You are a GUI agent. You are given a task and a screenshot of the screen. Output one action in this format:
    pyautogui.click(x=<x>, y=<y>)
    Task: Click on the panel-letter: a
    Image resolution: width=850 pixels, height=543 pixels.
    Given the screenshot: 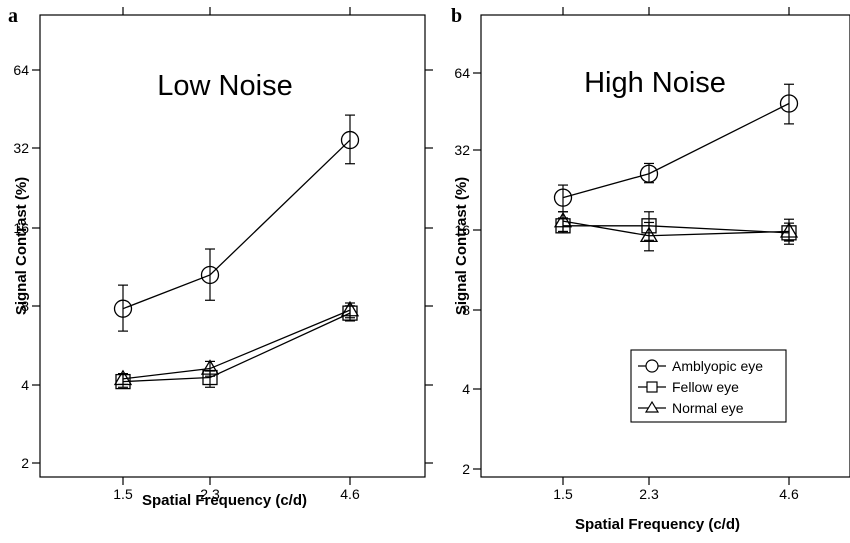 What is the action you would take?
    pyautogui.click(x=13, y=16)
    